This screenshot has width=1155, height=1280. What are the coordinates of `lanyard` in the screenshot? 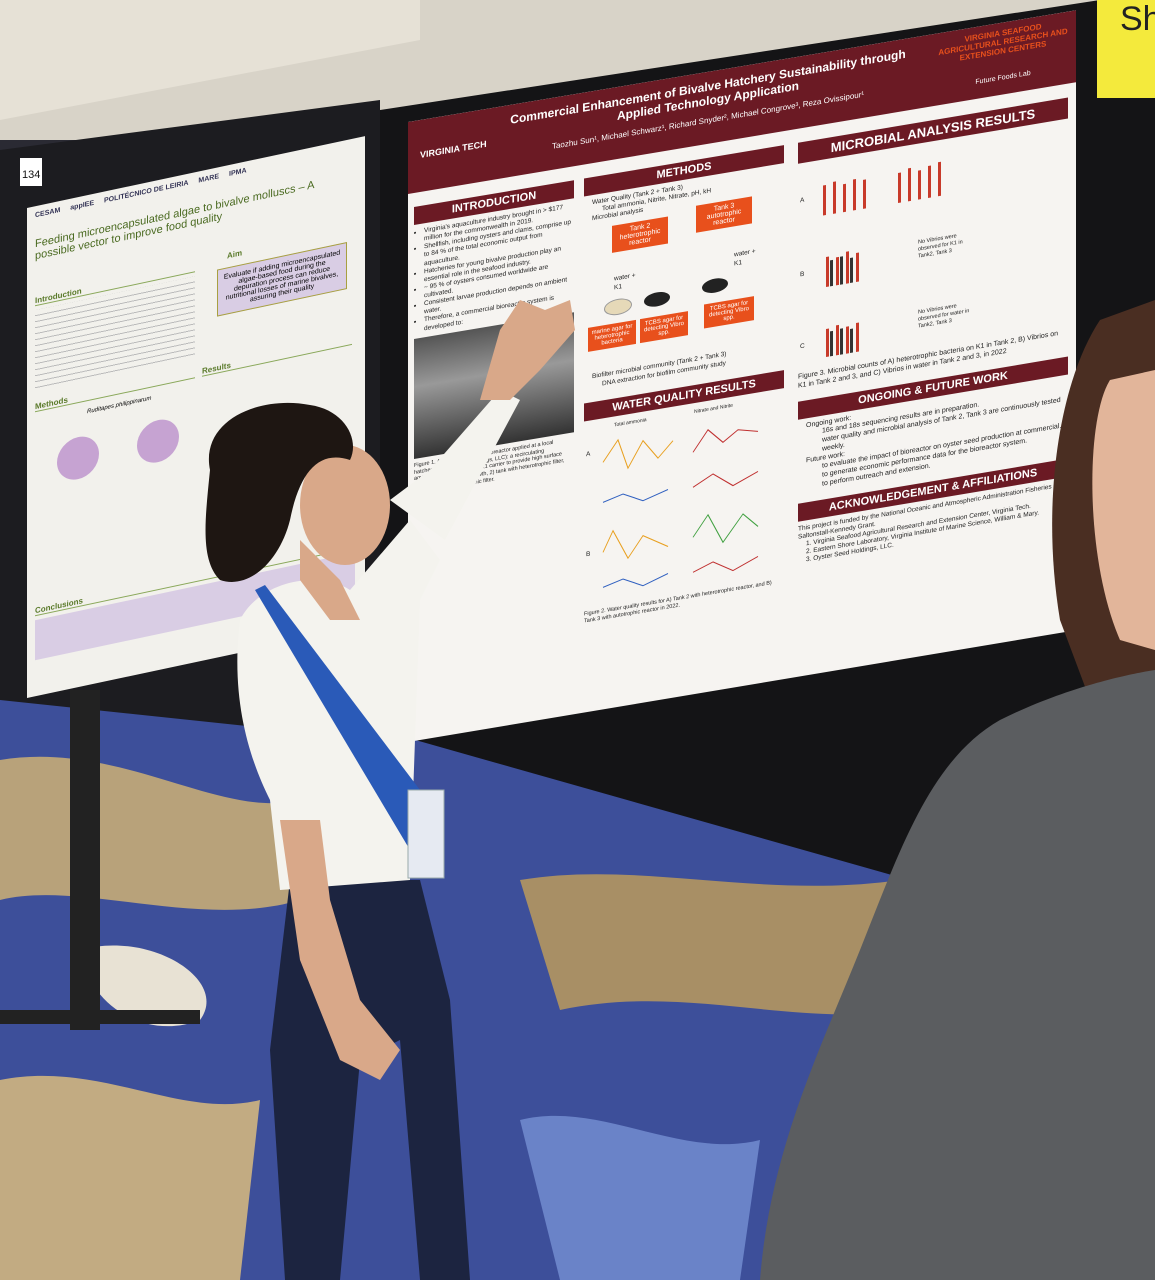 It's located at (342, 727).